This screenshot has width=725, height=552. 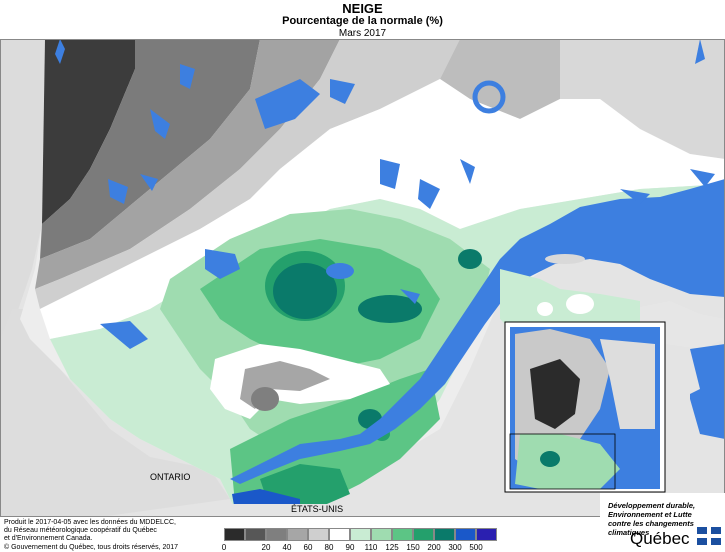 I want to click on legend-tick-label: 0, so click(x=224, y=547).